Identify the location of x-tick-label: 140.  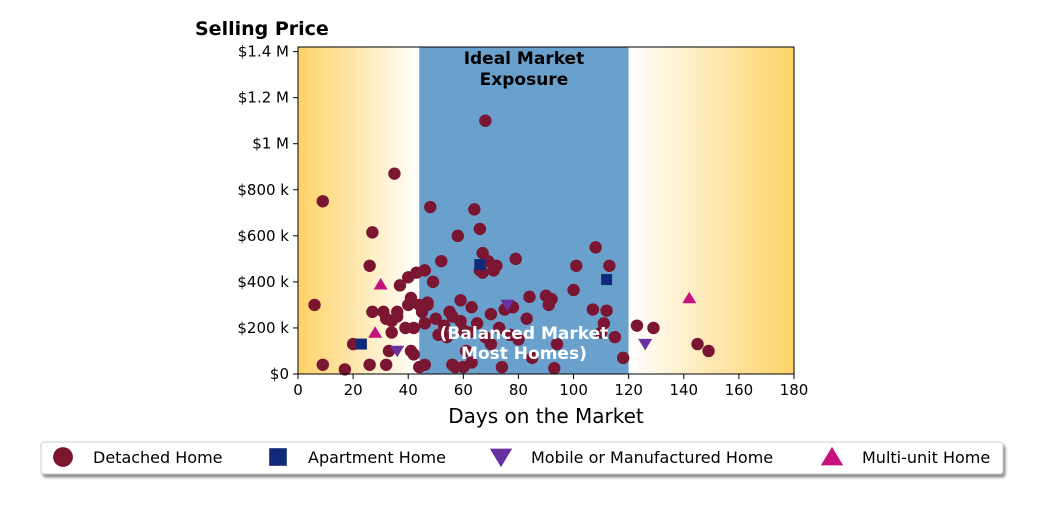
(683, 390).